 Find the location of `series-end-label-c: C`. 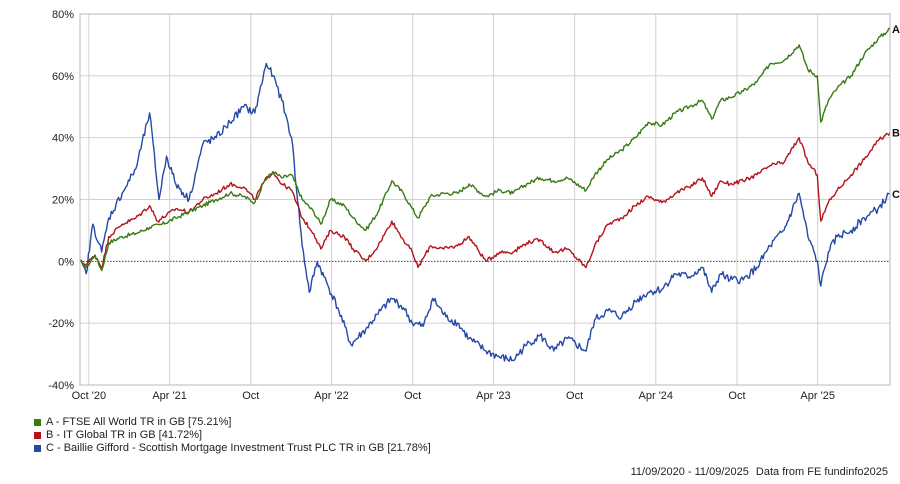

series-end-label-c: C is located at coordinates (896, 195).